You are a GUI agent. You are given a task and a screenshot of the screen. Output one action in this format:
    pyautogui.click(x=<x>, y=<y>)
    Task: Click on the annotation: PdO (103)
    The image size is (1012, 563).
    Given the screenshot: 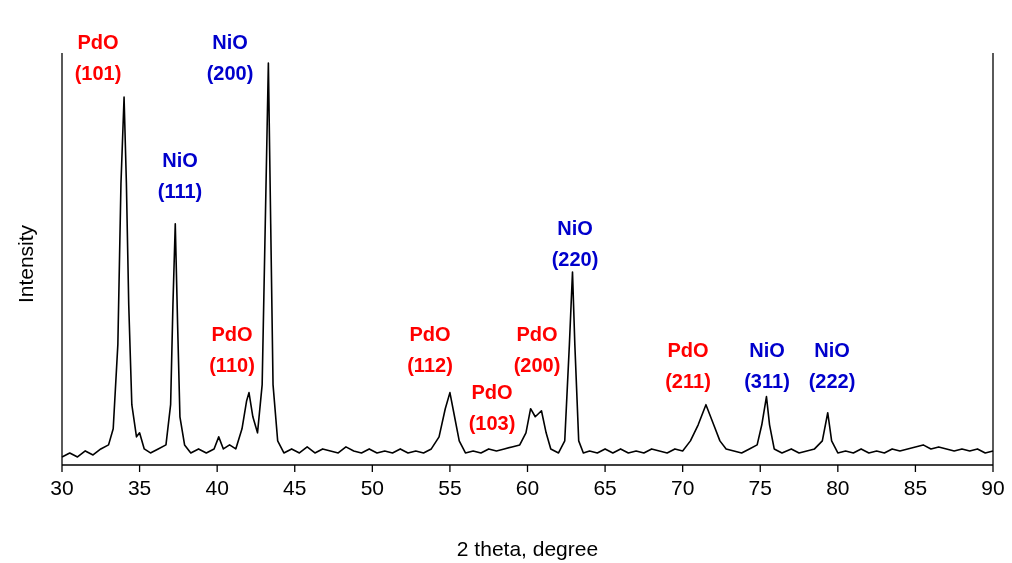 What is the action you would take?
    pyautogui.click(x=492, y=407)
    